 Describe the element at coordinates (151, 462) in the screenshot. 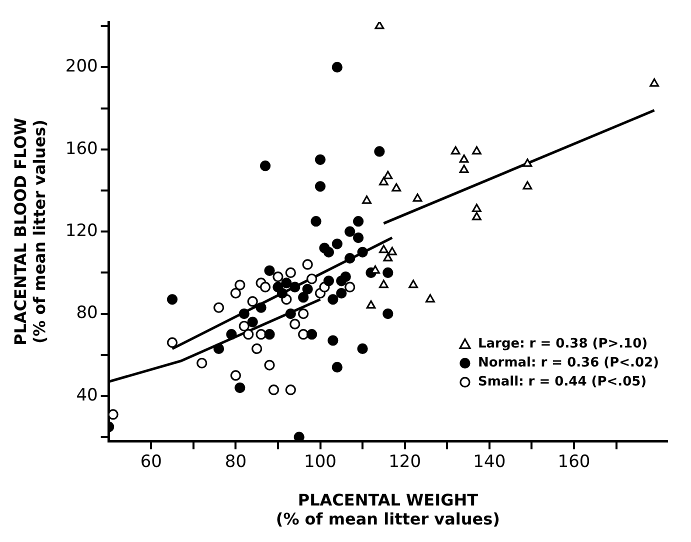

I see `x-tick-label: 60` at that location.